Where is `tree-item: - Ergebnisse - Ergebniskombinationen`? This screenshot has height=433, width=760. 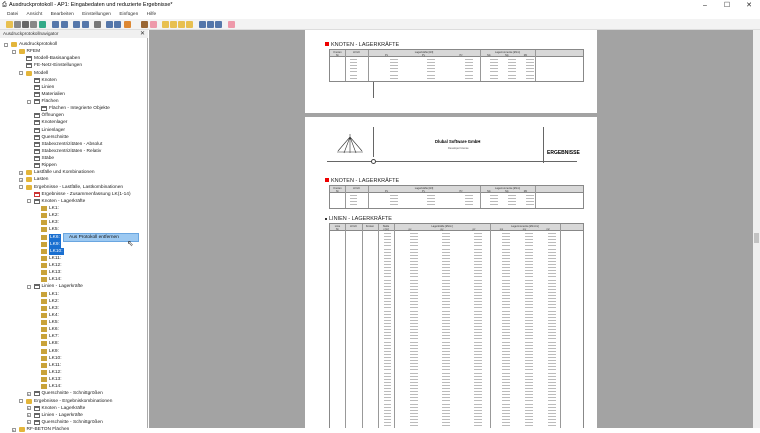 tree-item: - Ergebnisse - Ergebniskombinationen is located at coordinates (73, 401).